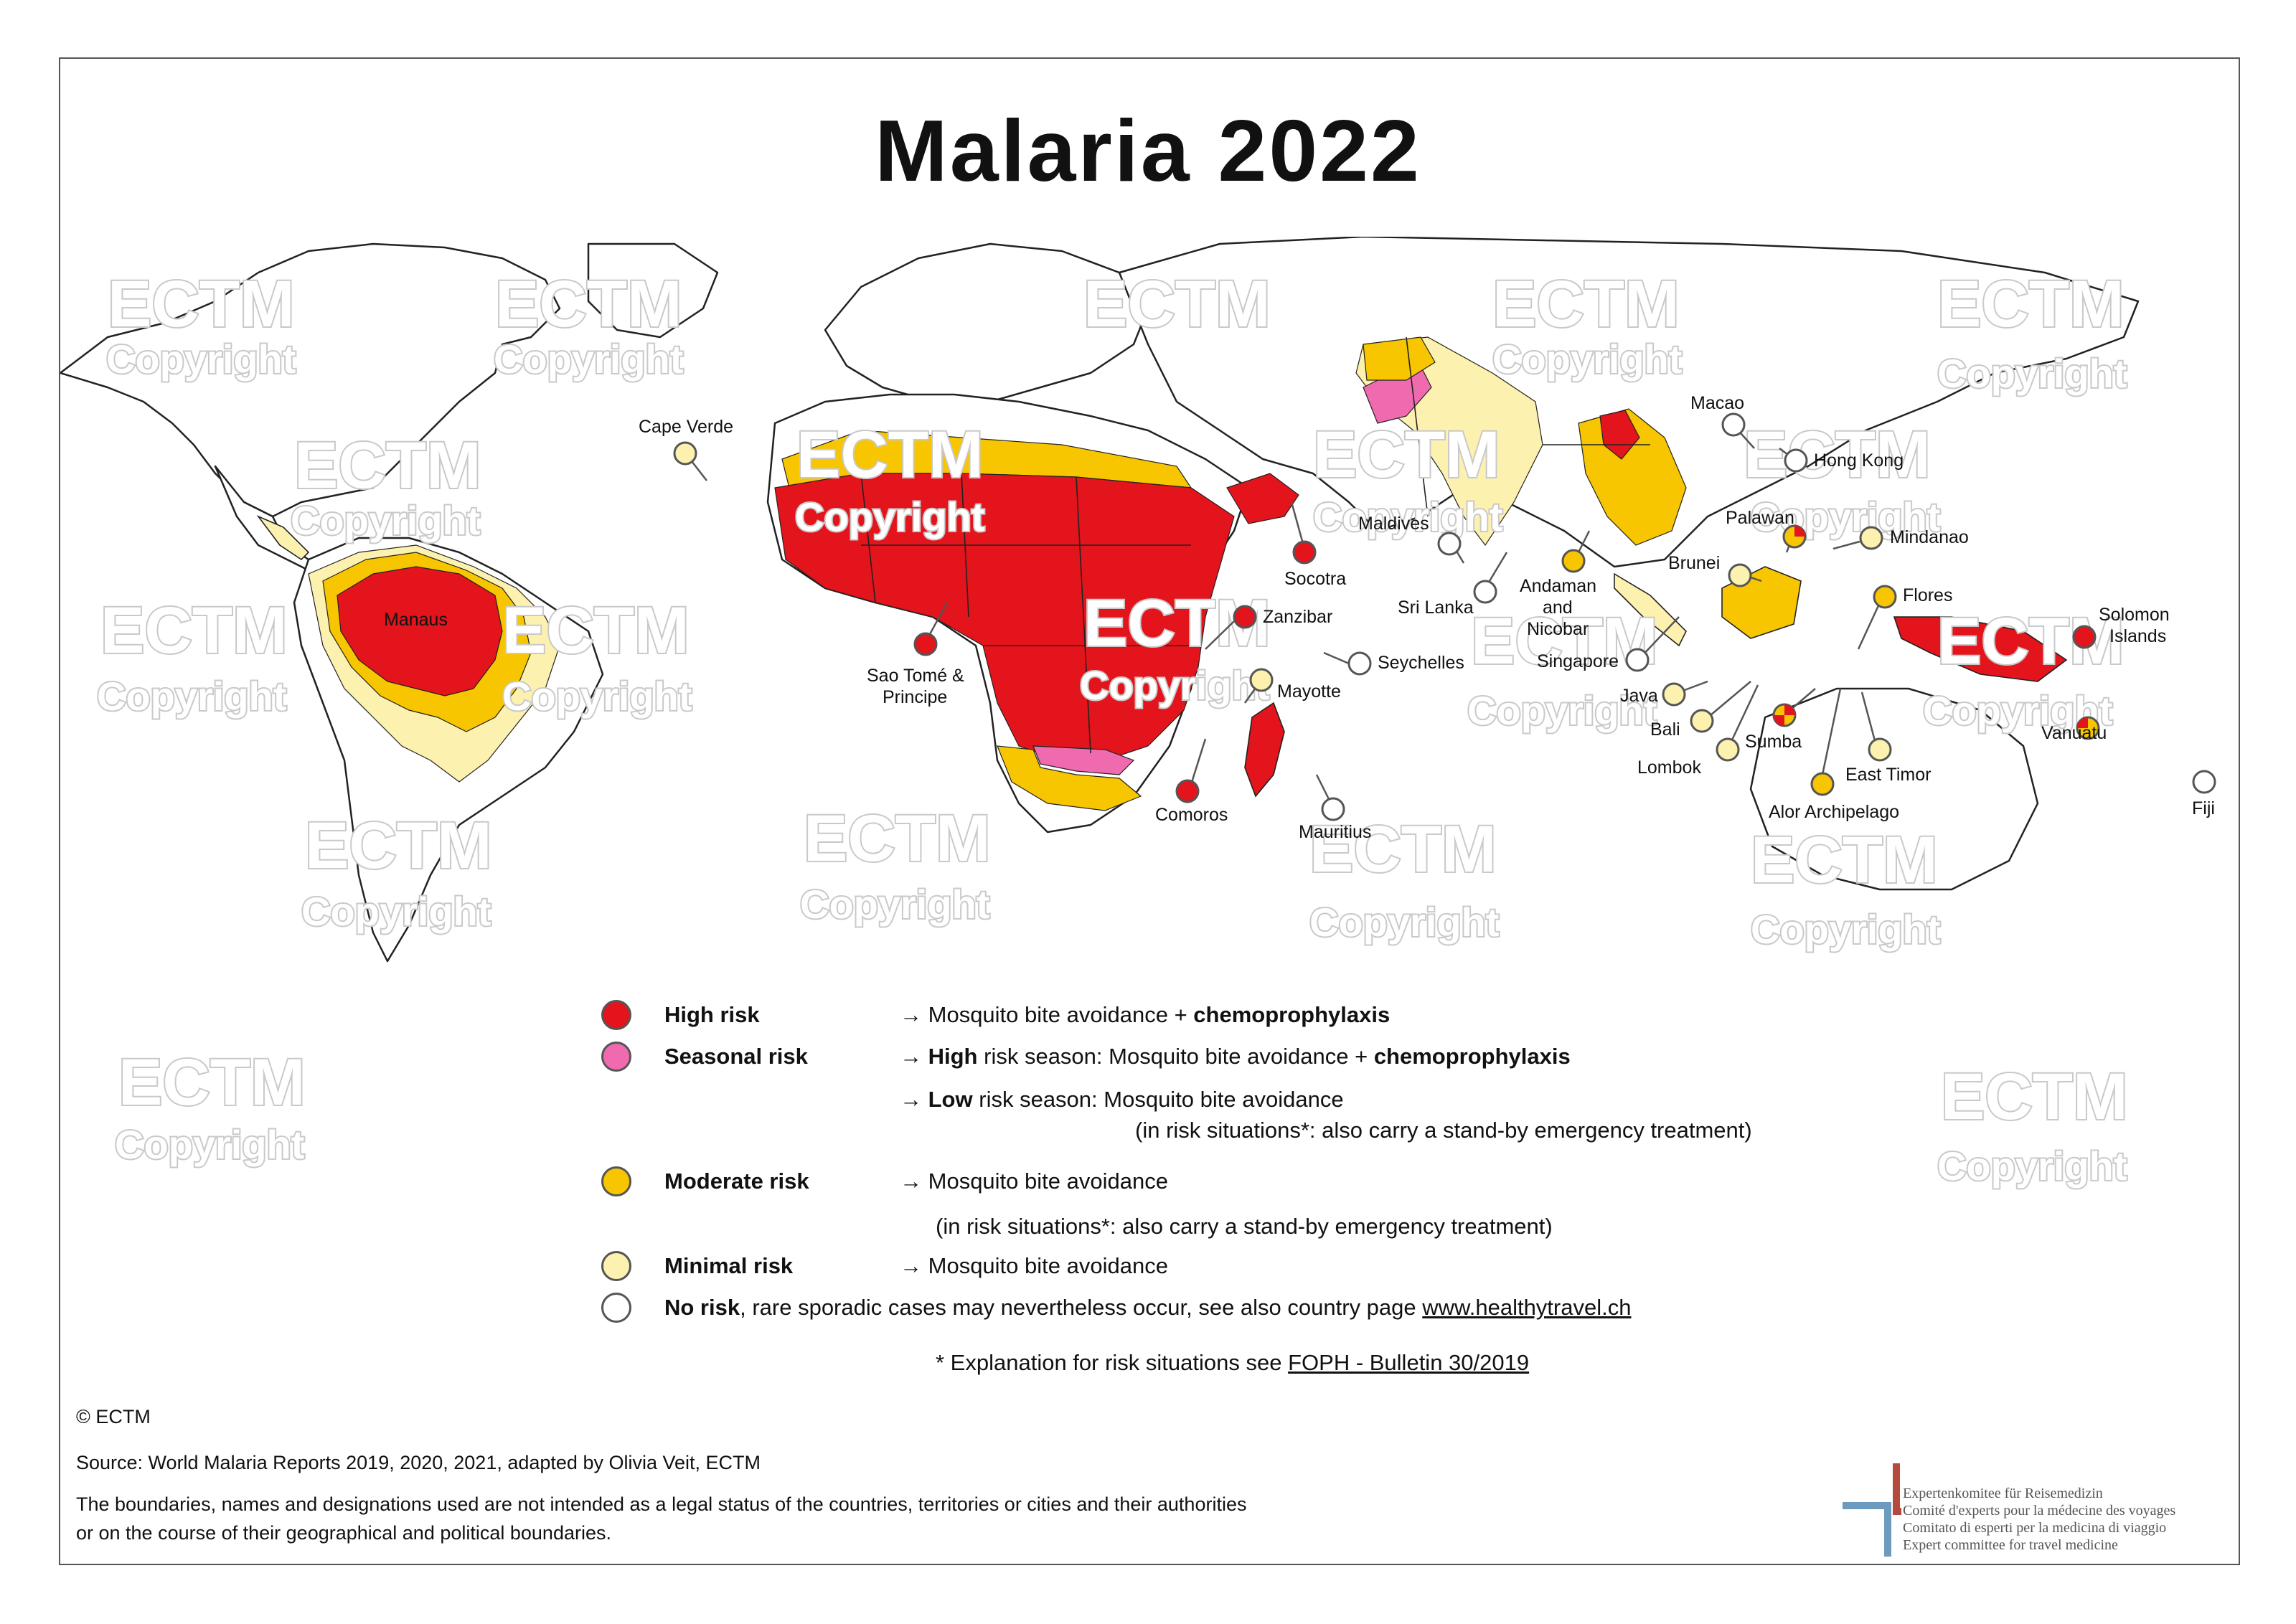 This screenshot has width=2296, height=1624. What do you see at coordinates (2084, 637) in the screenshot?
I see `marker-solomon` at bounding box center [2084, 637].